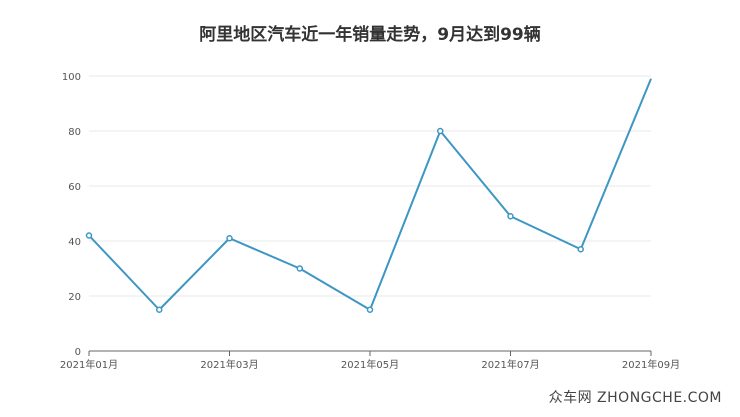  I want to click on watermark: 众车网 ZHONGCHE.COM, so click(635, 398).